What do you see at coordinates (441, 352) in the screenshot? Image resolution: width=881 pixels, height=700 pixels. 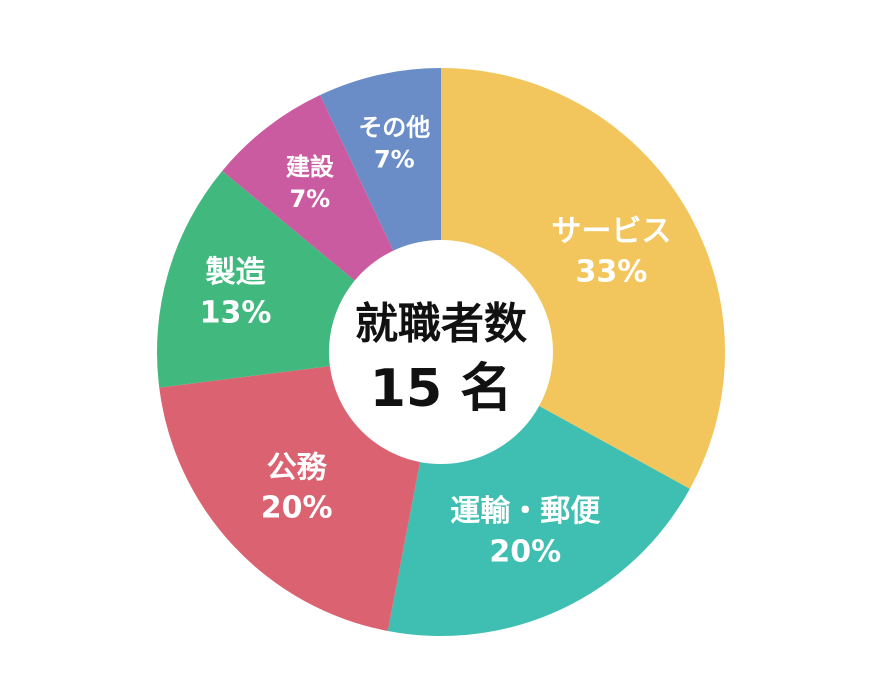 I see `donut-hole` at bounding box center [441, 352].